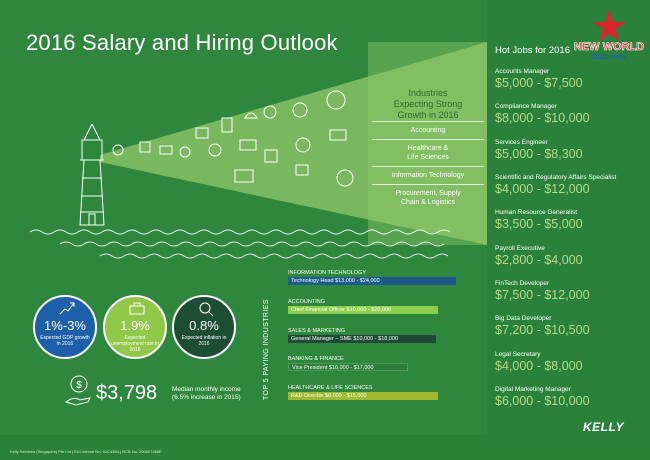 The width and height of the screenshot is (650, 460). I want to click on hand-coin-icon: $, so click(77, 390).